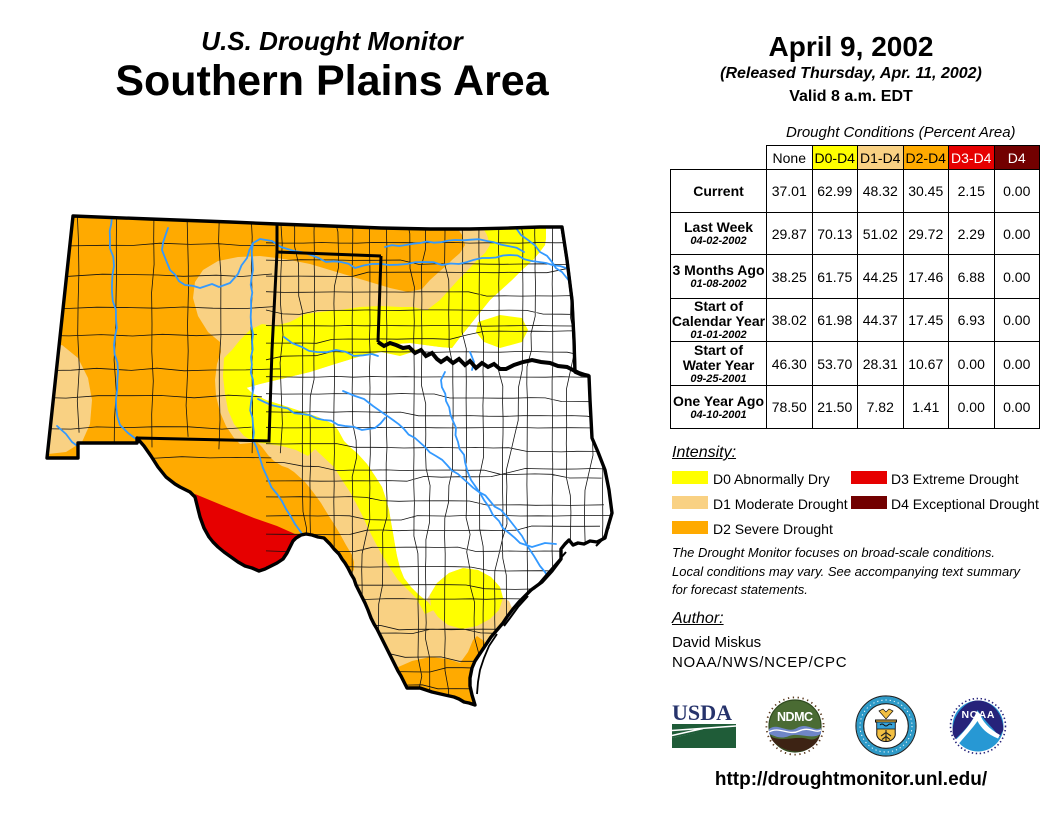  I want to click on svg-text: NDMC, so click(795, 717).